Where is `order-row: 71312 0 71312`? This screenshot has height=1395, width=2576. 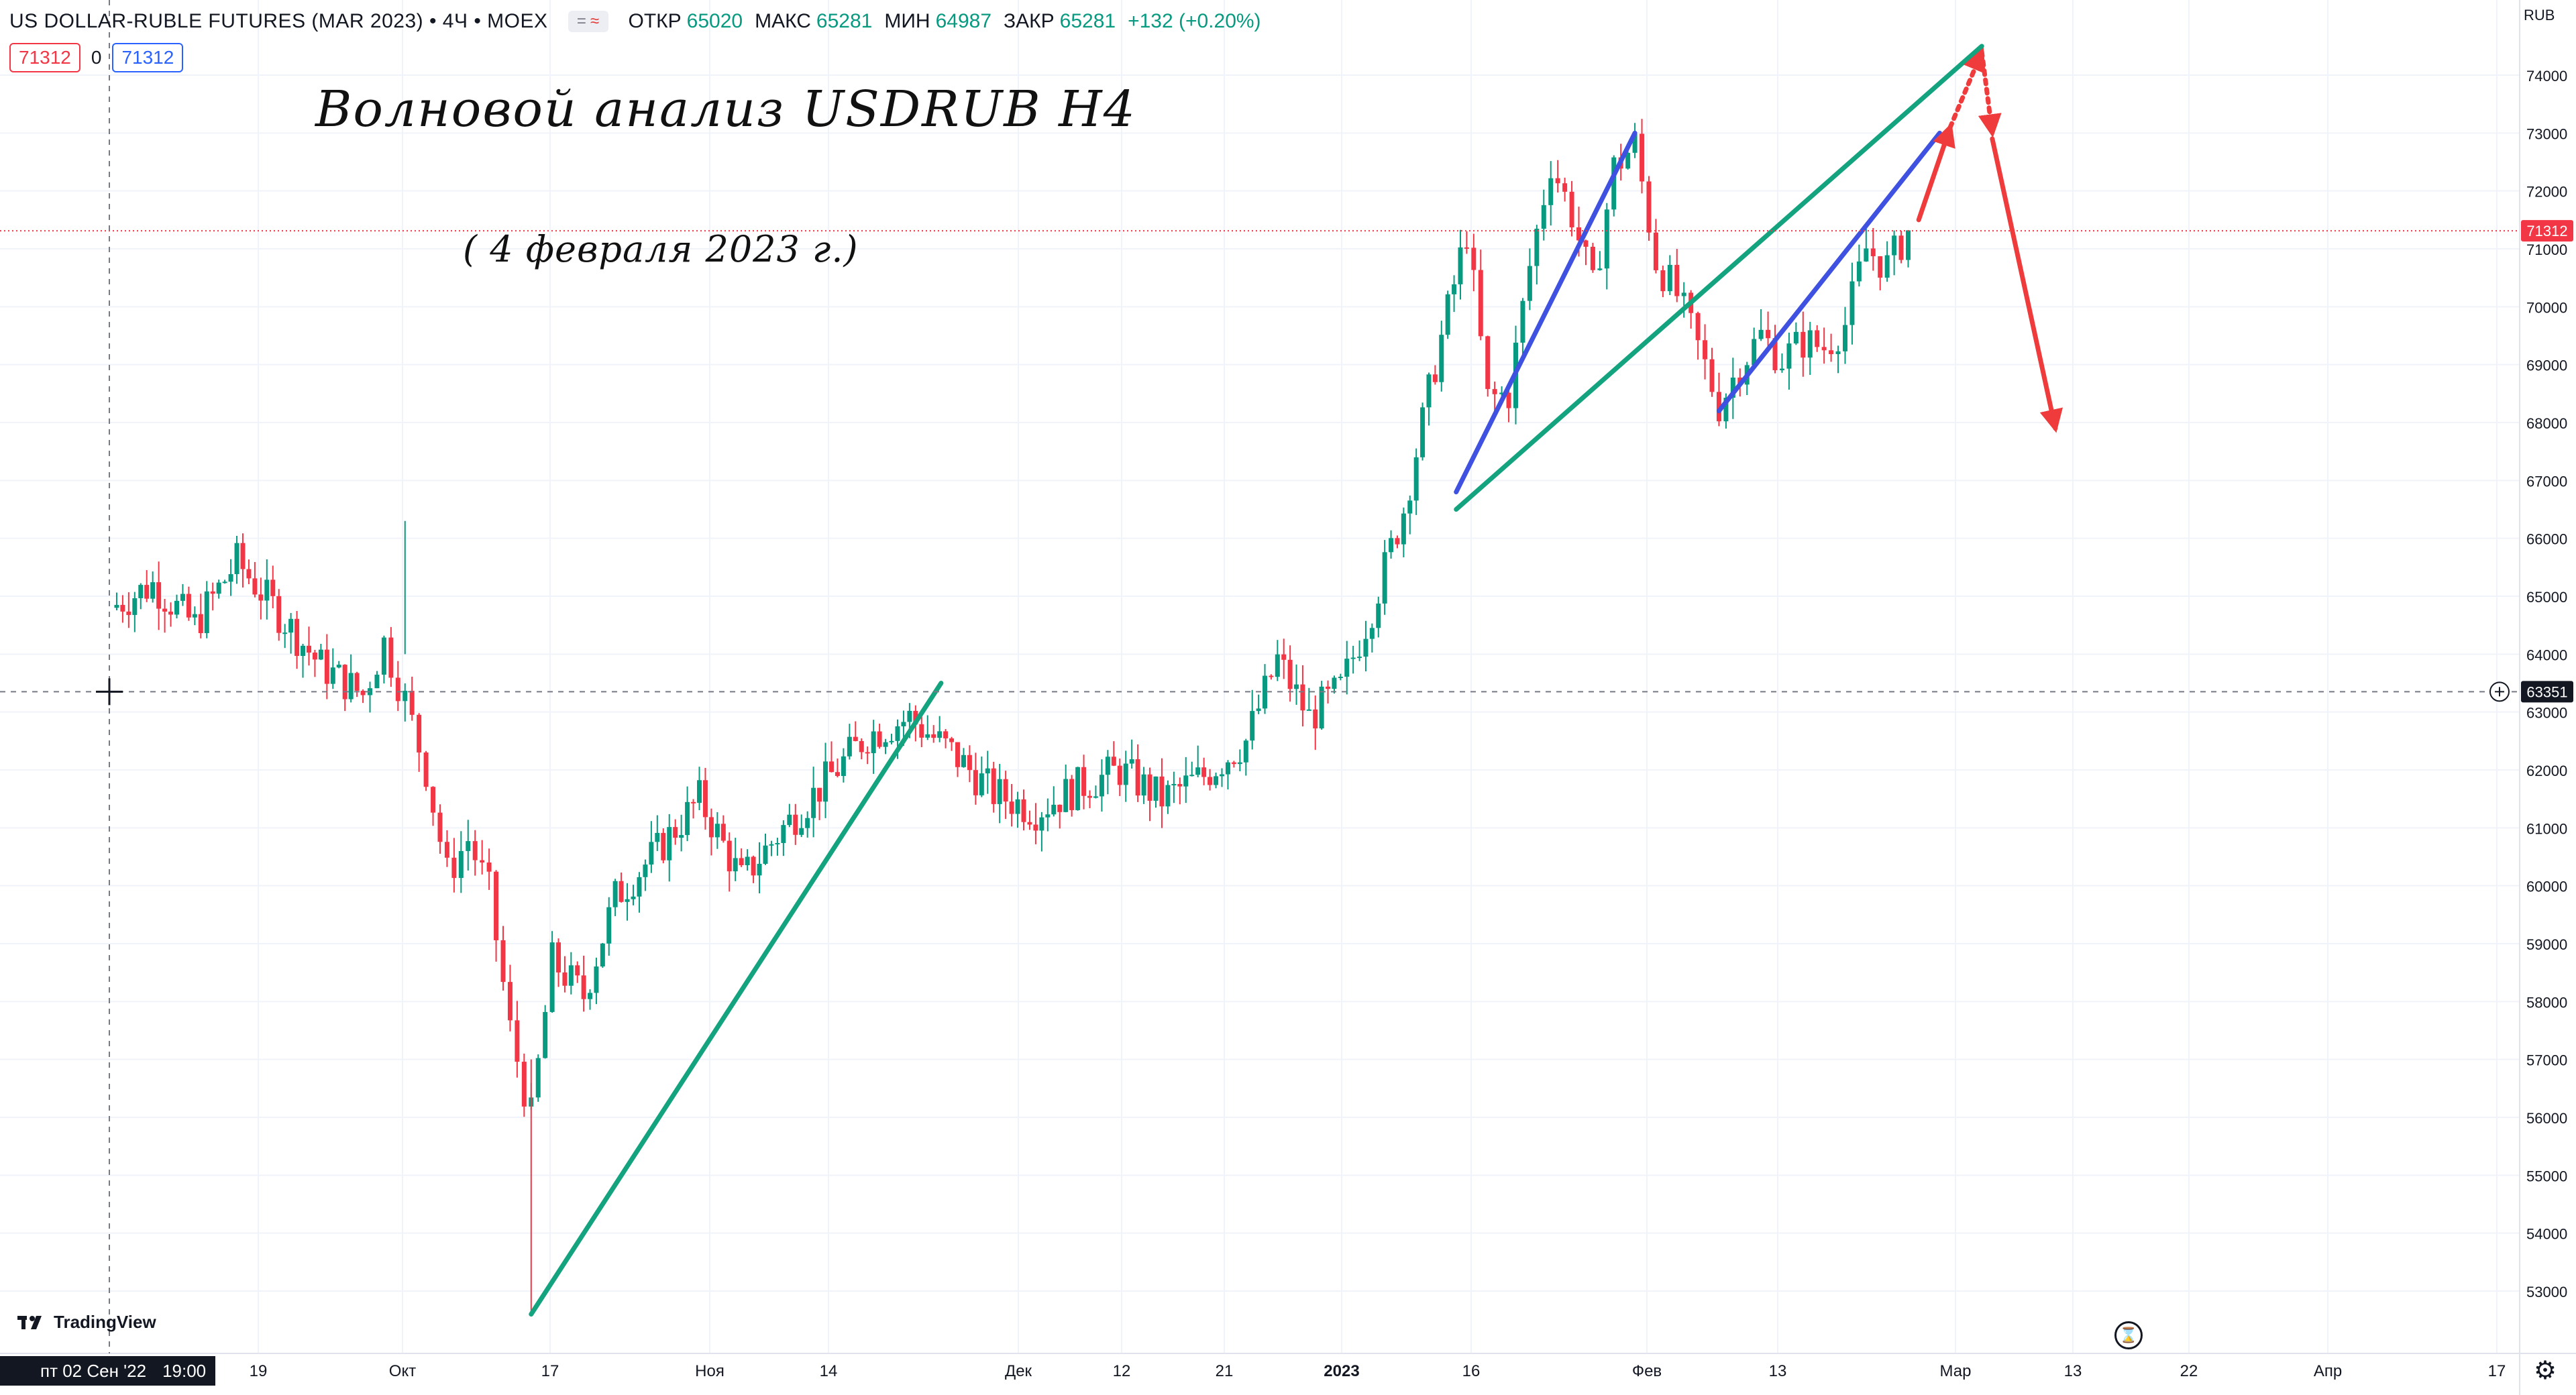 order-row: 71312 0 71312 is located at coordinates (96, 57).